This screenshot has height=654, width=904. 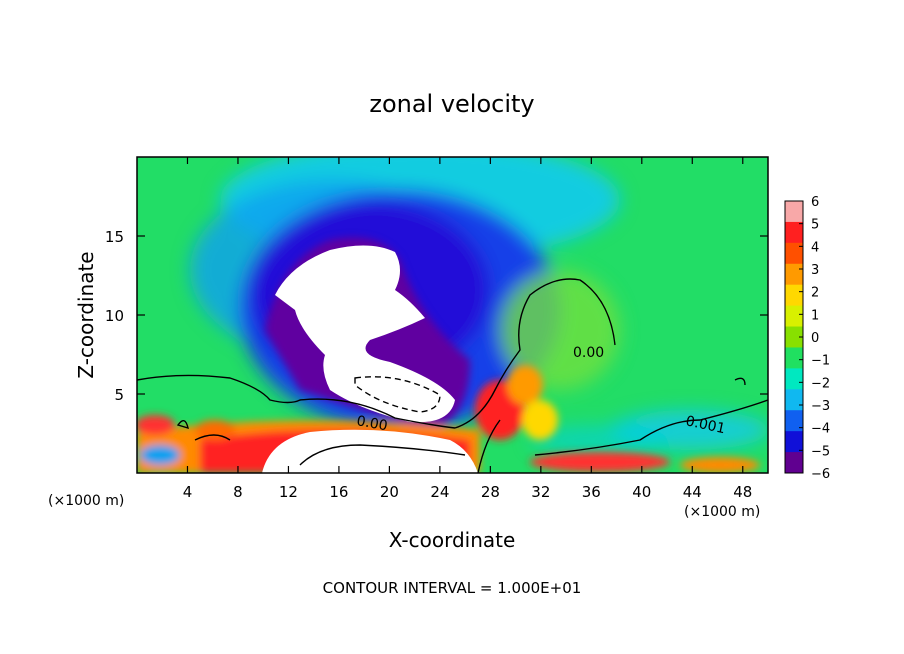 I want to click on y-axis-title: Z-coordinate, so click(x=86, y=314).